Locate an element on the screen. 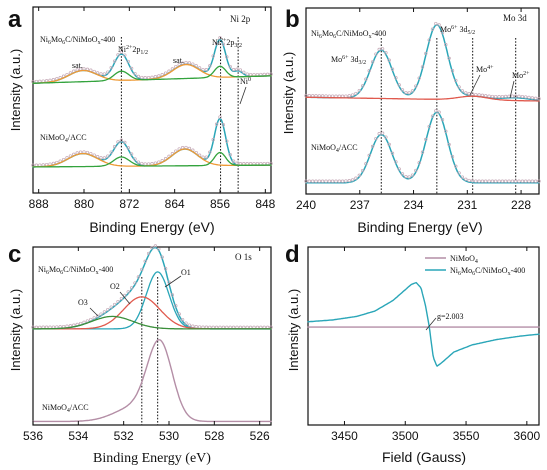 This screenshot has height=470, width=547. x-tick-label: 3550 is located at coordinates (466, 436).